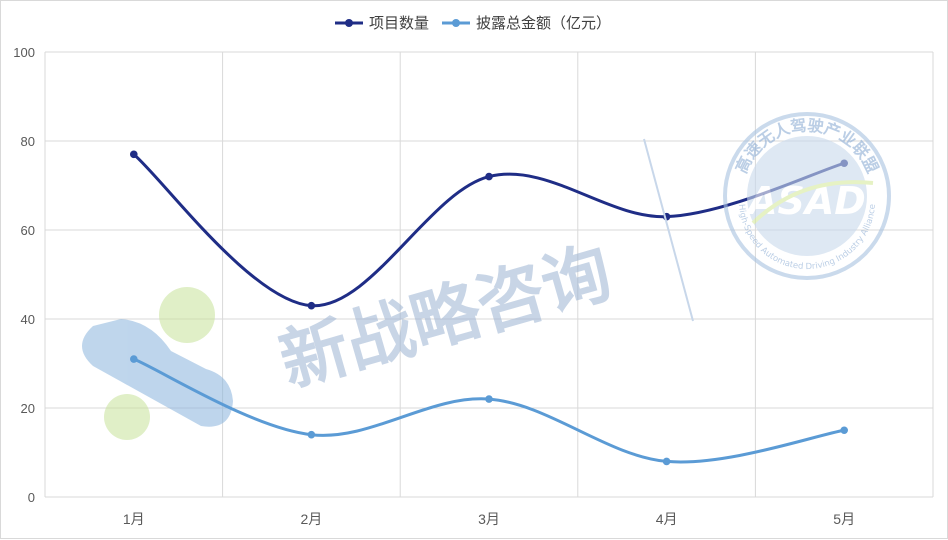 The width and height of the screenshot is (948, 540). What do you see at coordinates (28, 230) in the screenshot?
I see `y-tick-label: 60` at bounding box center [28, 230].